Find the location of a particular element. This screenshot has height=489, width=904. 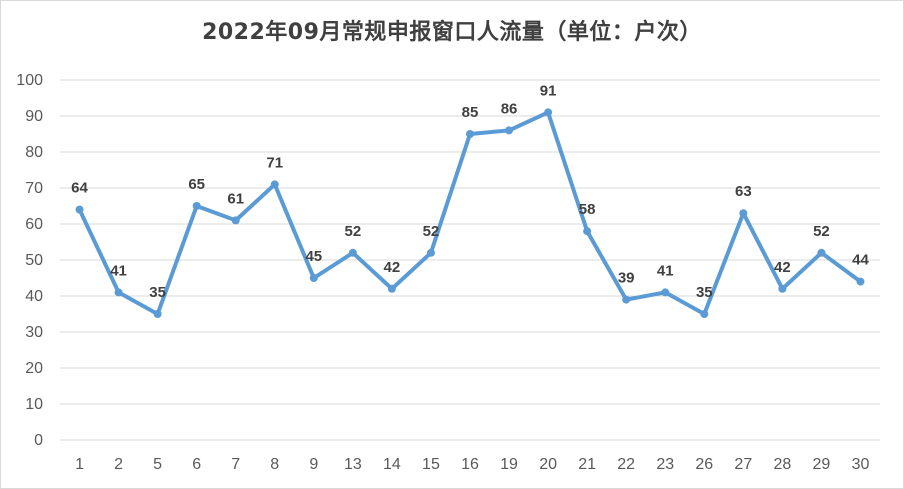

x-tick-label: 6 is located at coordinates (196, 464).